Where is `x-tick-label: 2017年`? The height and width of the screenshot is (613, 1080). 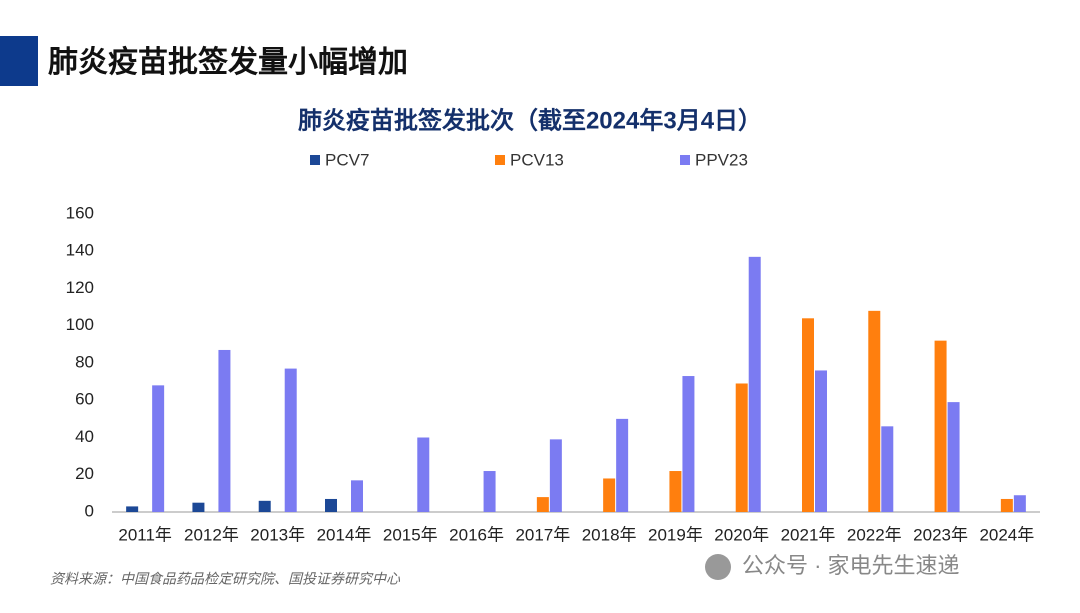 x-tick-label: 2017年 is located at coordinates (542, 534).